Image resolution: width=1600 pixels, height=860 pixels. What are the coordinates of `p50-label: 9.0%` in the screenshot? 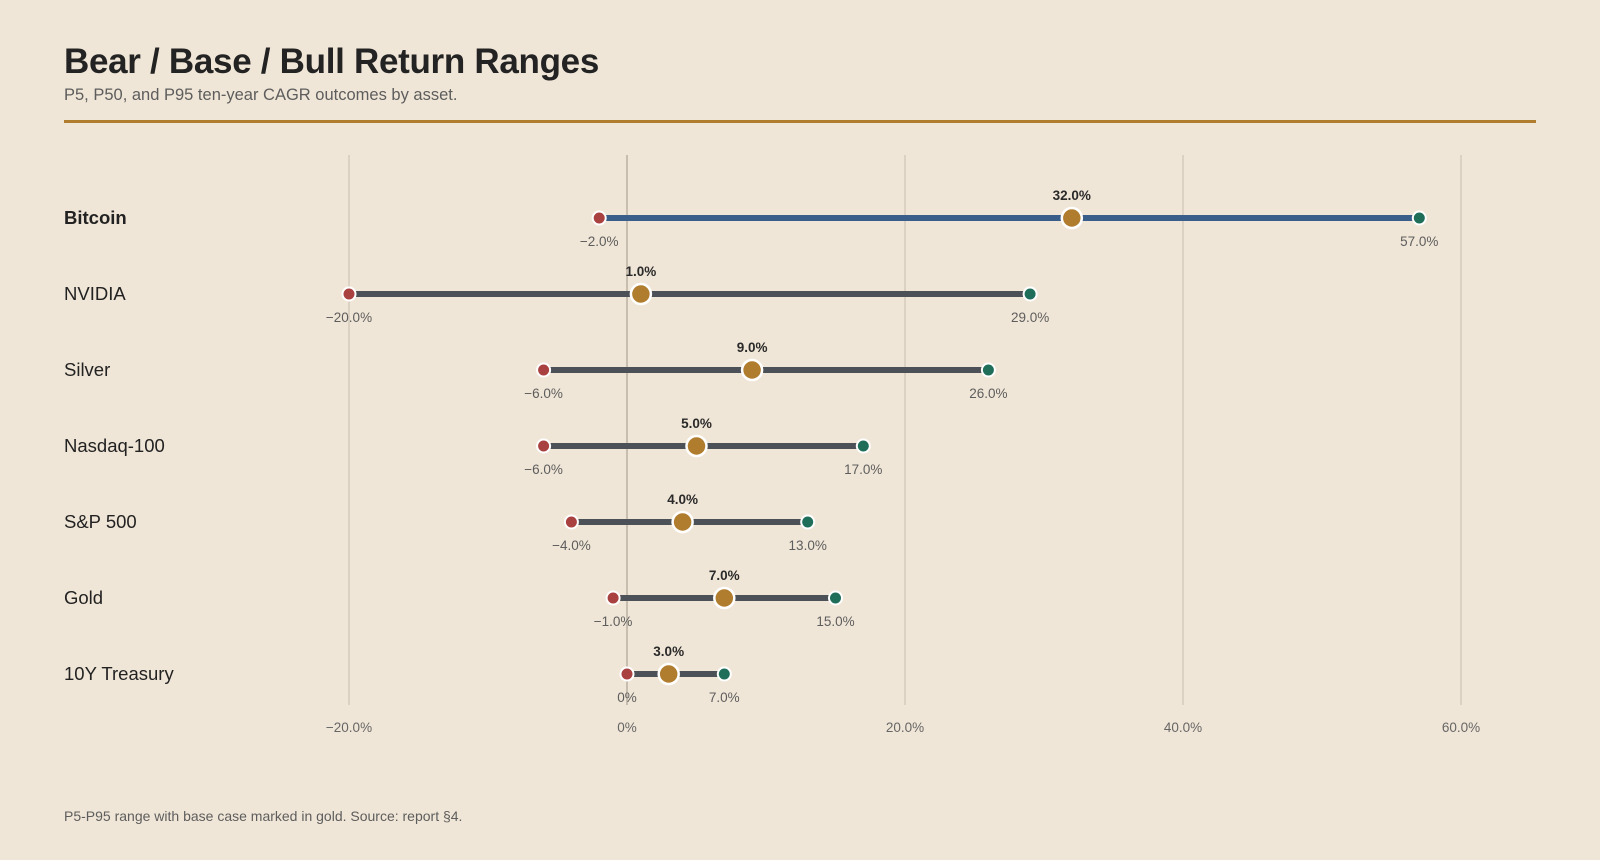 It's located at (752, 347).